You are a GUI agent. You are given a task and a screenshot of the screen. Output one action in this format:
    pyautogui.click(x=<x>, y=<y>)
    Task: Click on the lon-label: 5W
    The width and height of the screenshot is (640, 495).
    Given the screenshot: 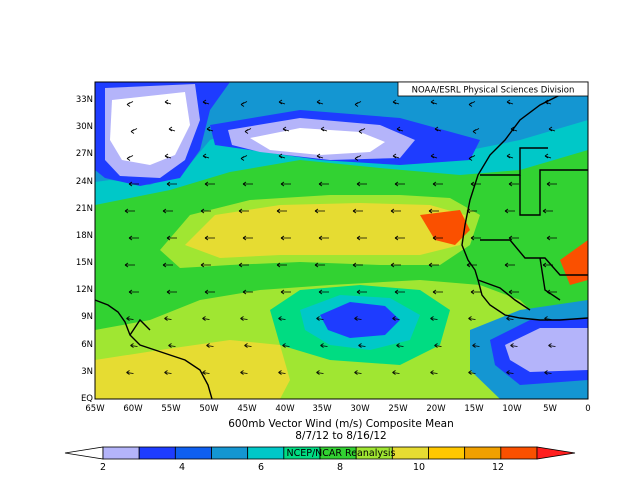 What is the action you would take?
    pyautogui.click(x=550, y=409)
    